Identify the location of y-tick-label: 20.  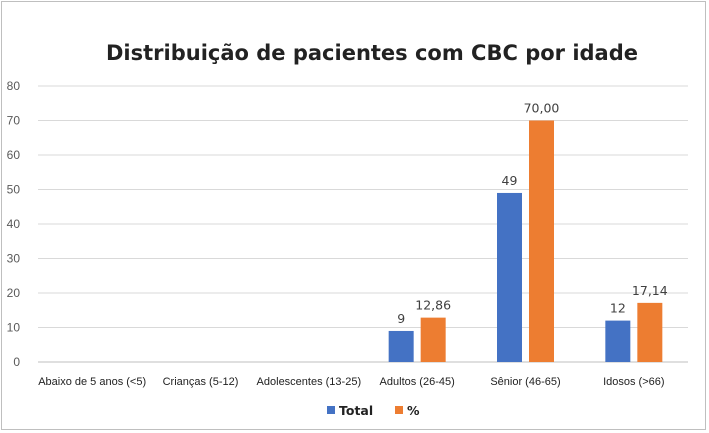
(14, 293).